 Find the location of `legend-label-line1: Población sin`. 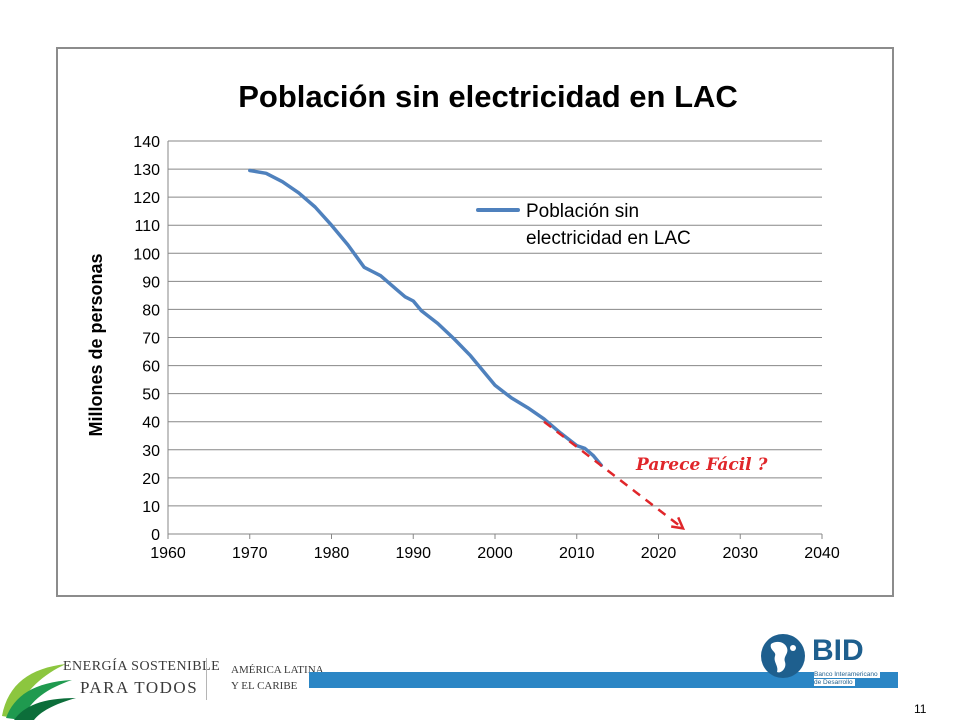

legend-label-line1: Población sin is located at coordinates (582, 211).